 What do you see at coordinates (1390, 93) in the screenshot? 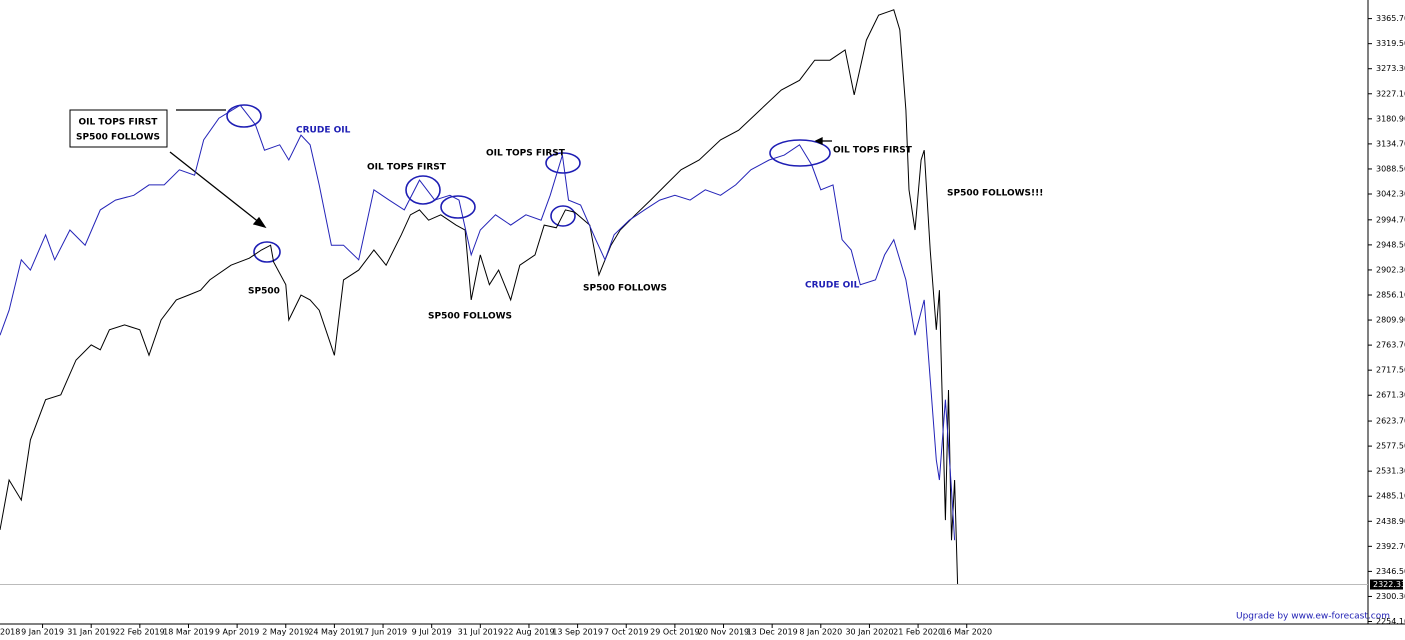
I see `y-tick-label: 3227.10` at bounding box center [1390, 93].